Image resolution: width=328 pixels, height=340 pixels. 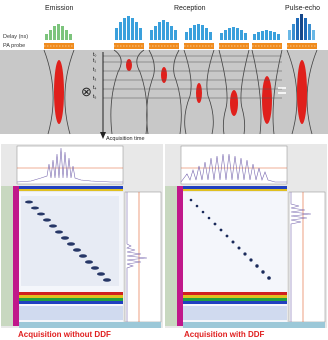 What do you see at coordinates (16, 37) in the screenshot?
I see `delay-label: Delay (ns)` at bounding box center [16, 37].